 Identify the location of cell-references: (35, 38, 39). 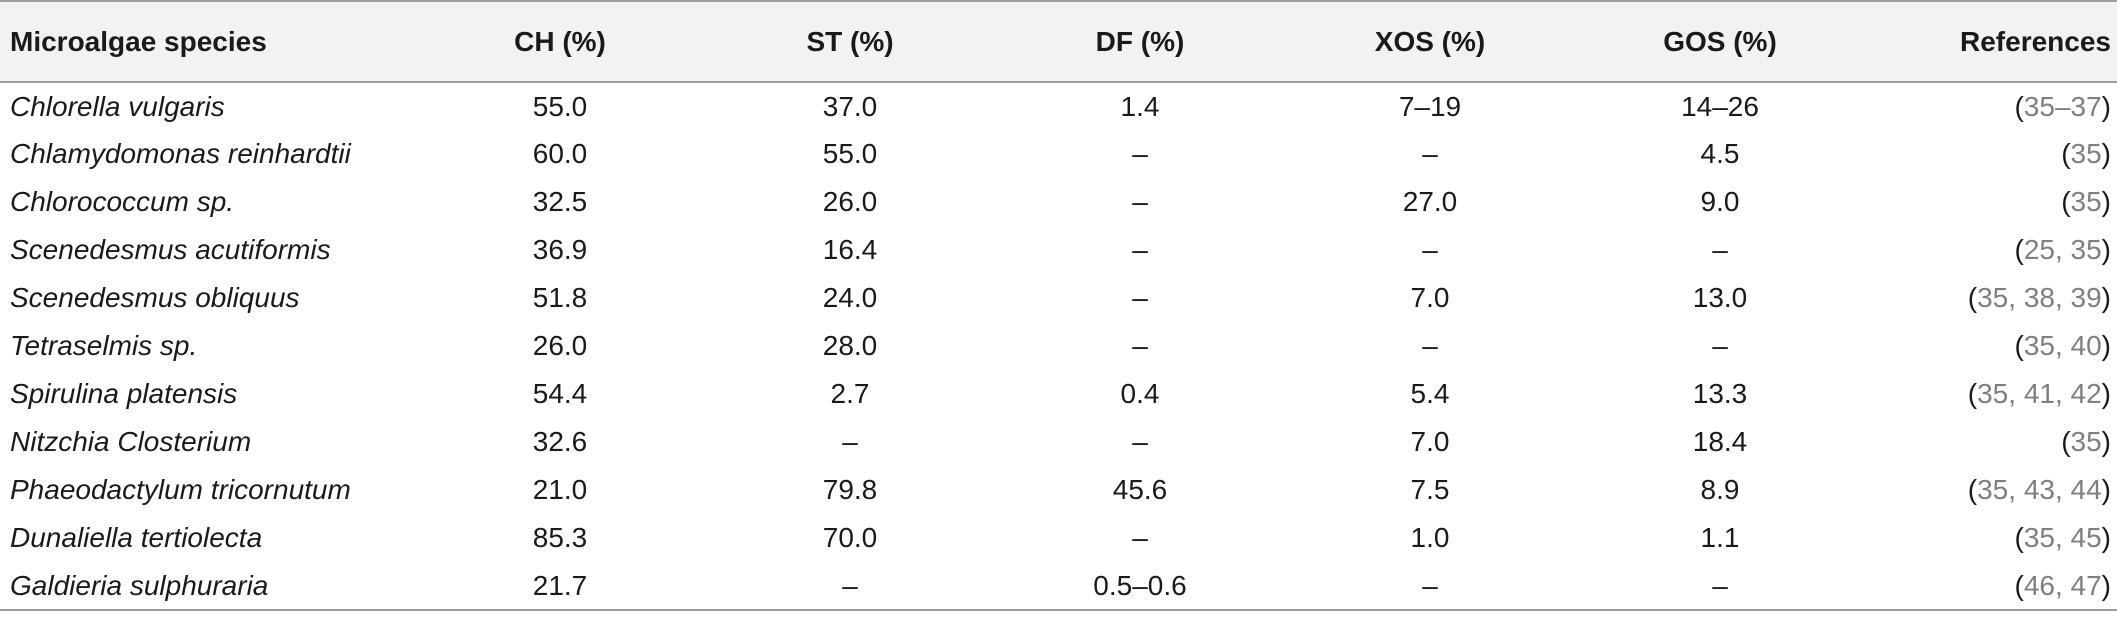
(1991, 298).